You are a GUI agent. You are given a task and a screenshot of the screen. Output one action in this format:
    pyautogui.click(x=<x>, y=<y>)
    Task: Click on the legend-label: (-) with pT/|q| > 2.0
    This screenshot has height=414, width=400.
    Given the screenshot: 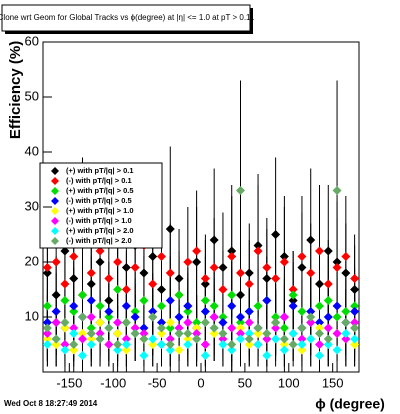 What is the action you would take?
    pyautogui.click(x=99, y=240)
    